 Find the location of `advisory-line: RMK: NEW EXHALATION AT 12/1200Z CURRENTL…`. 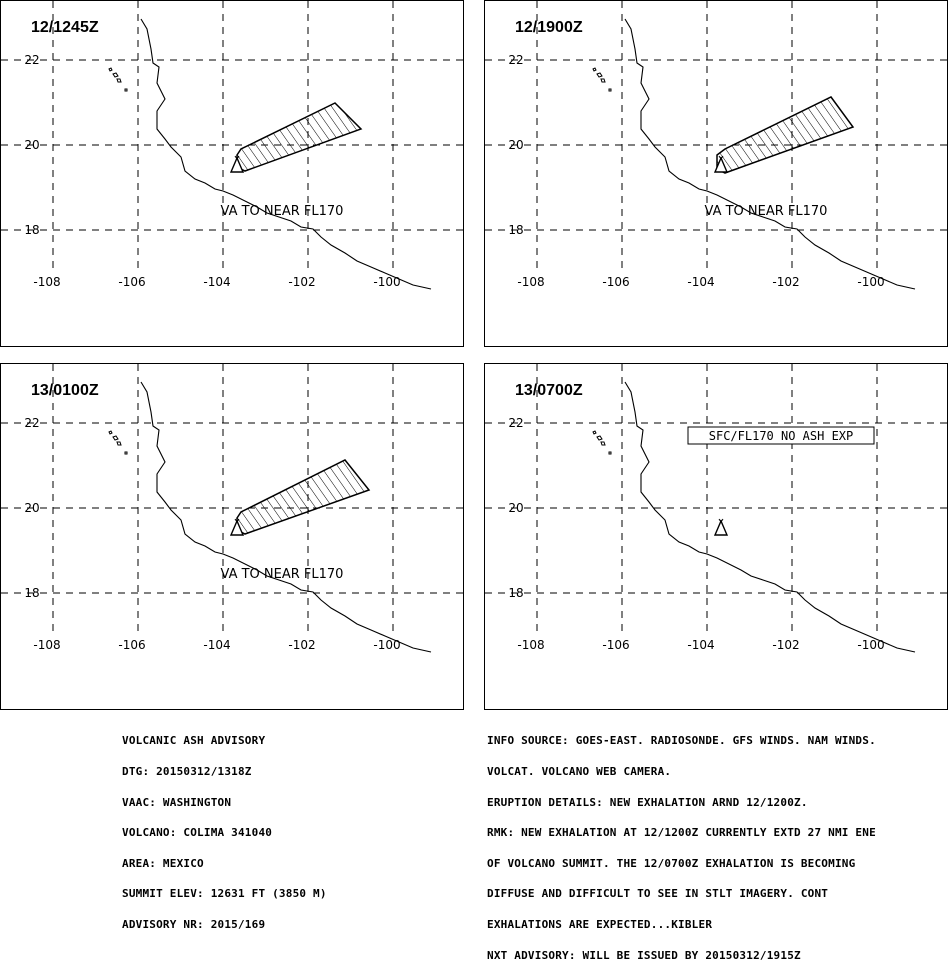

advisory-line: RMK: NEW EXHALATION AT 12/1200Z CURRENTL… is located at coordinates (681, 833).